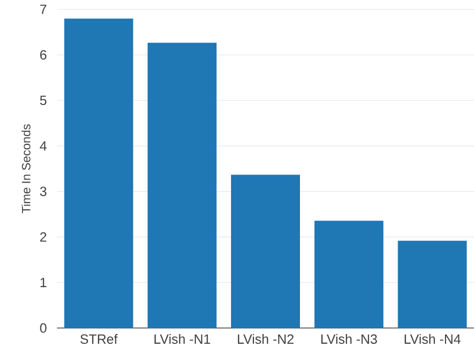 The width and height of the screenshot is (474, 344). What do you see at coordinates (182, 339) in the screenshot?
I see `x-tick-label: LVish -N1` at bounding box center [182, 339].